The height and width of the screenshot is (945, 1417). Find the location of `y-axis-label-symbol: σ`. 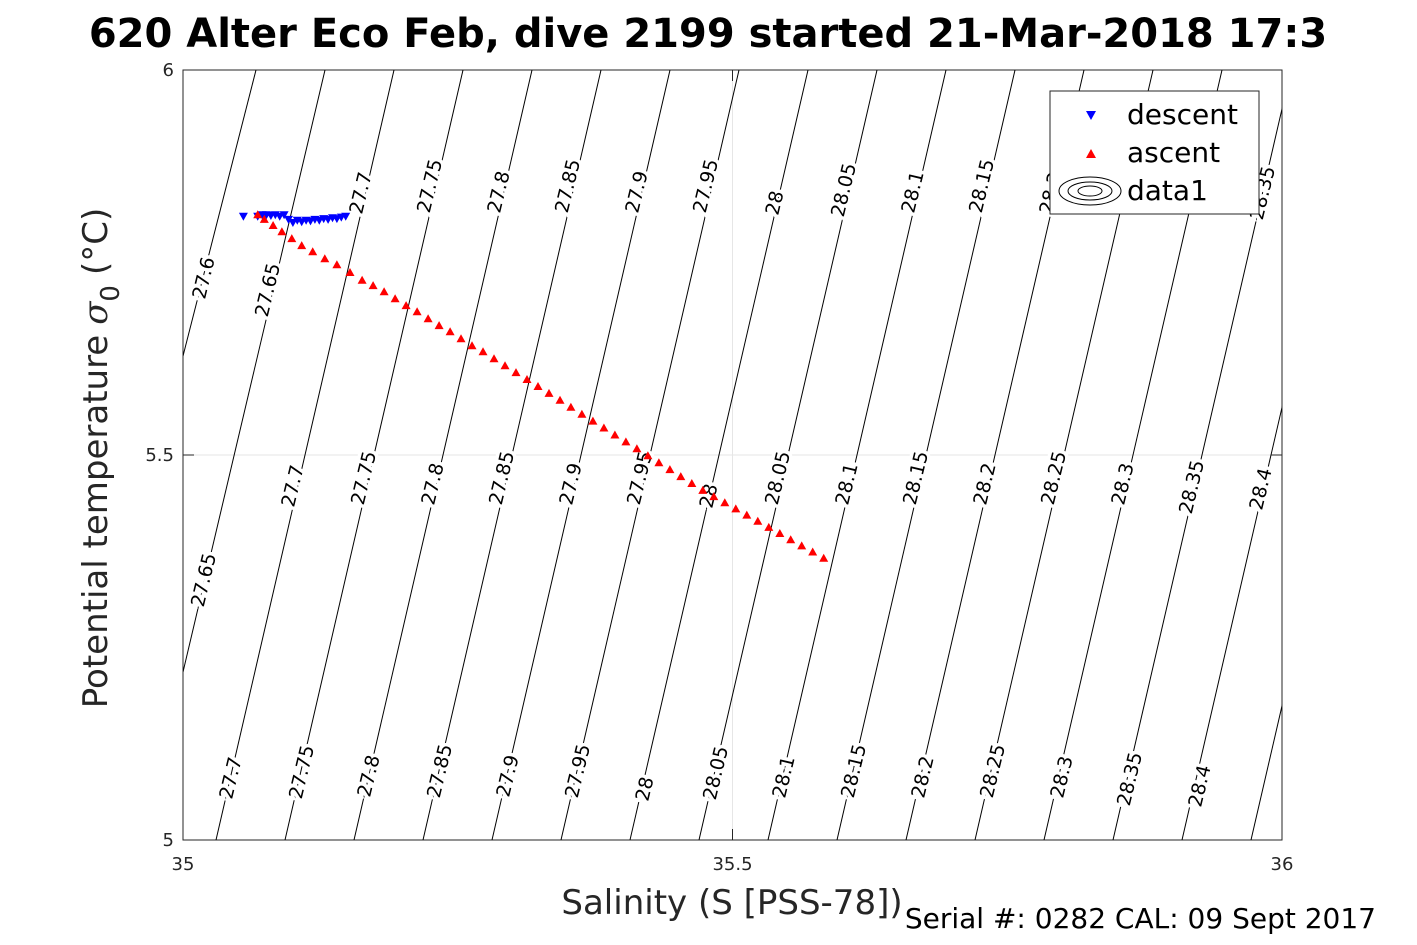

y-axis-label-symbol: σ is located at coordinates (96, 313).